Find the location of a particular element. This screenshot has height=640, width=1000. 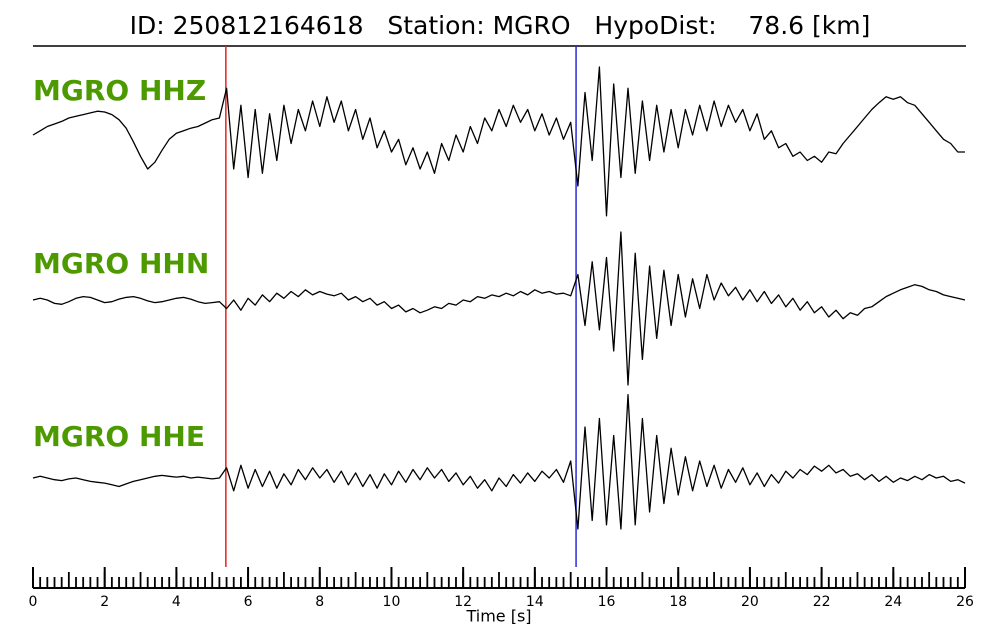

trace-label: MGRO HHE is located at coordinates (119, 436).